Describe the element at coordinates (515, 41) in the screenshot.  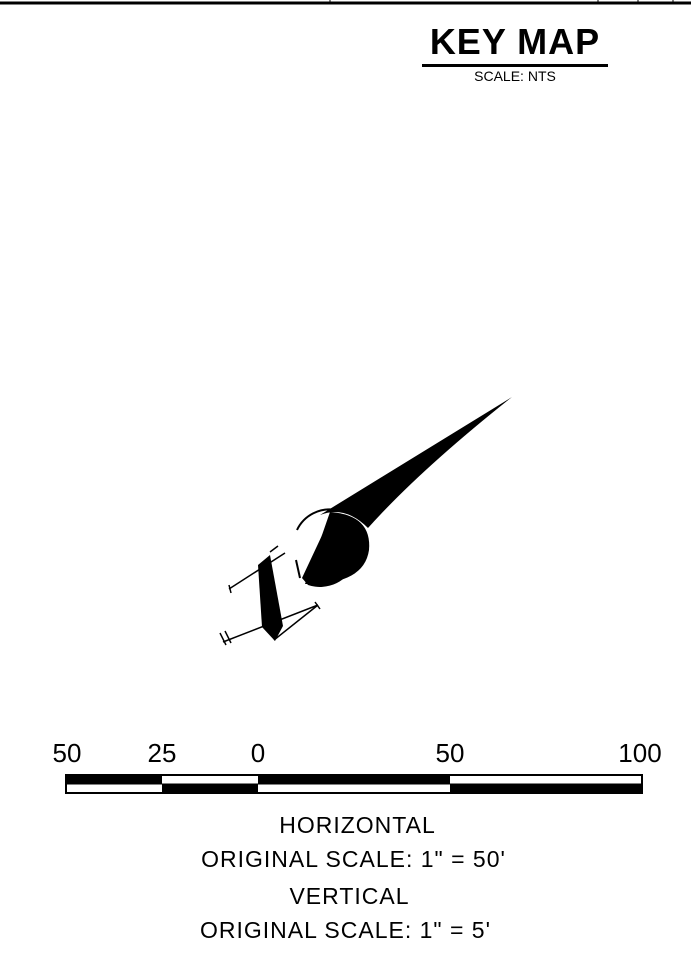
I see `key-map-title: KEY MAP` at that location.